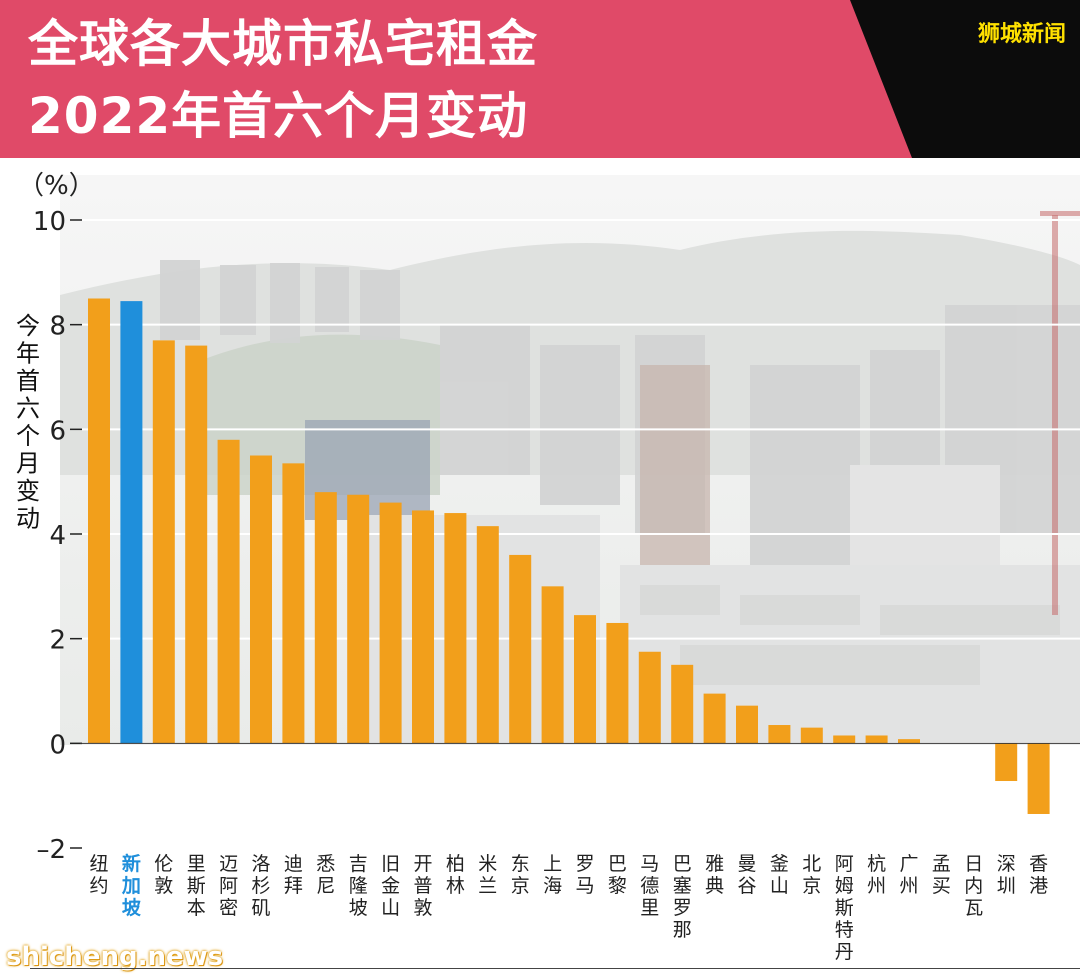 This screenshot has width=1080, height=976. Describe the element at coordinates (908, 875) in the screenshot. I see `x-category-label: 广州` at that location.